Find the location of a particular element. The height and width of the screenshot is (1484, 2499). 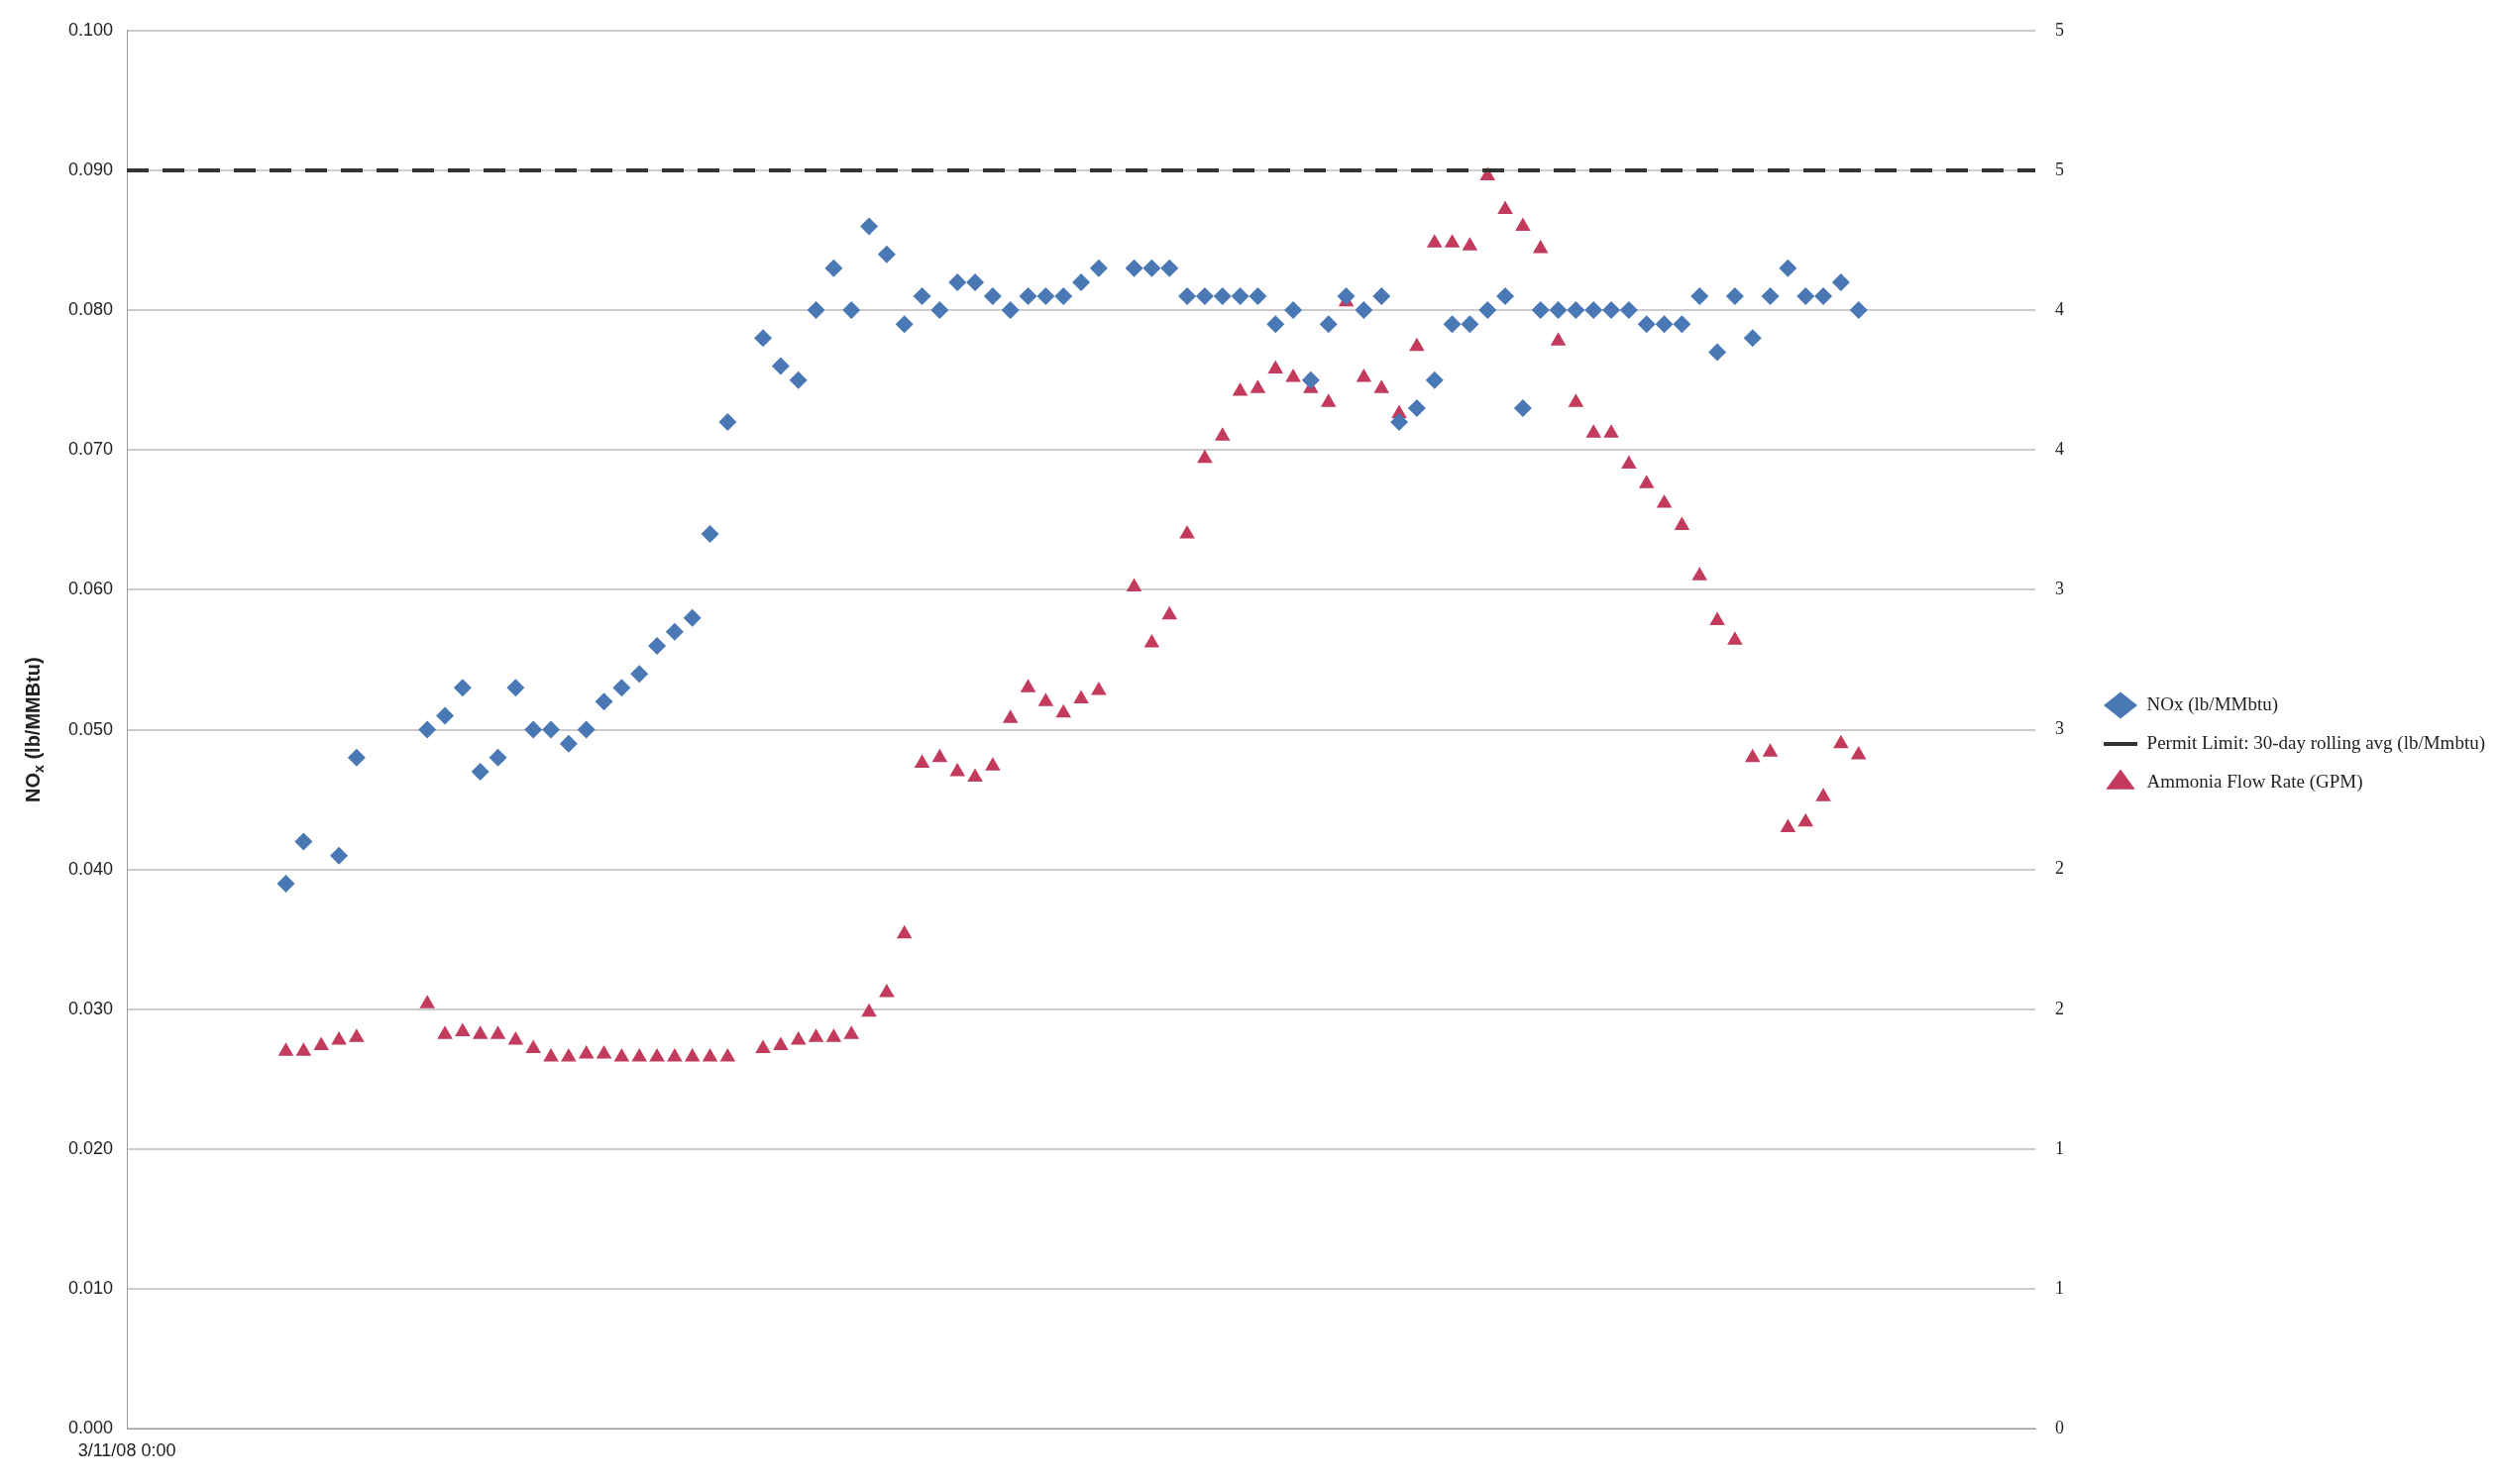

y-tick-label: 0.030 is located at coordinates (91, 1008).